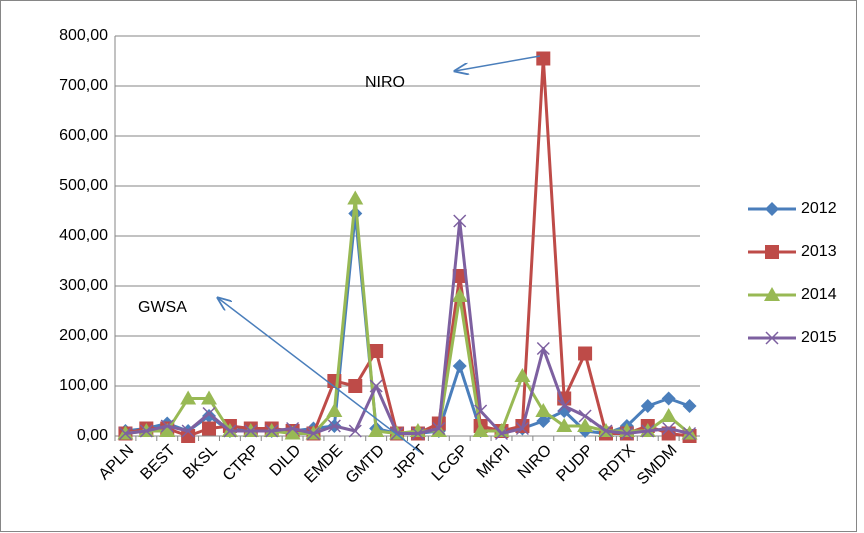 The image size is (864, 533). Describe the element at coordinates (83, 135) in the screenshot. I see `y-tick-label: 600,00` at that location.